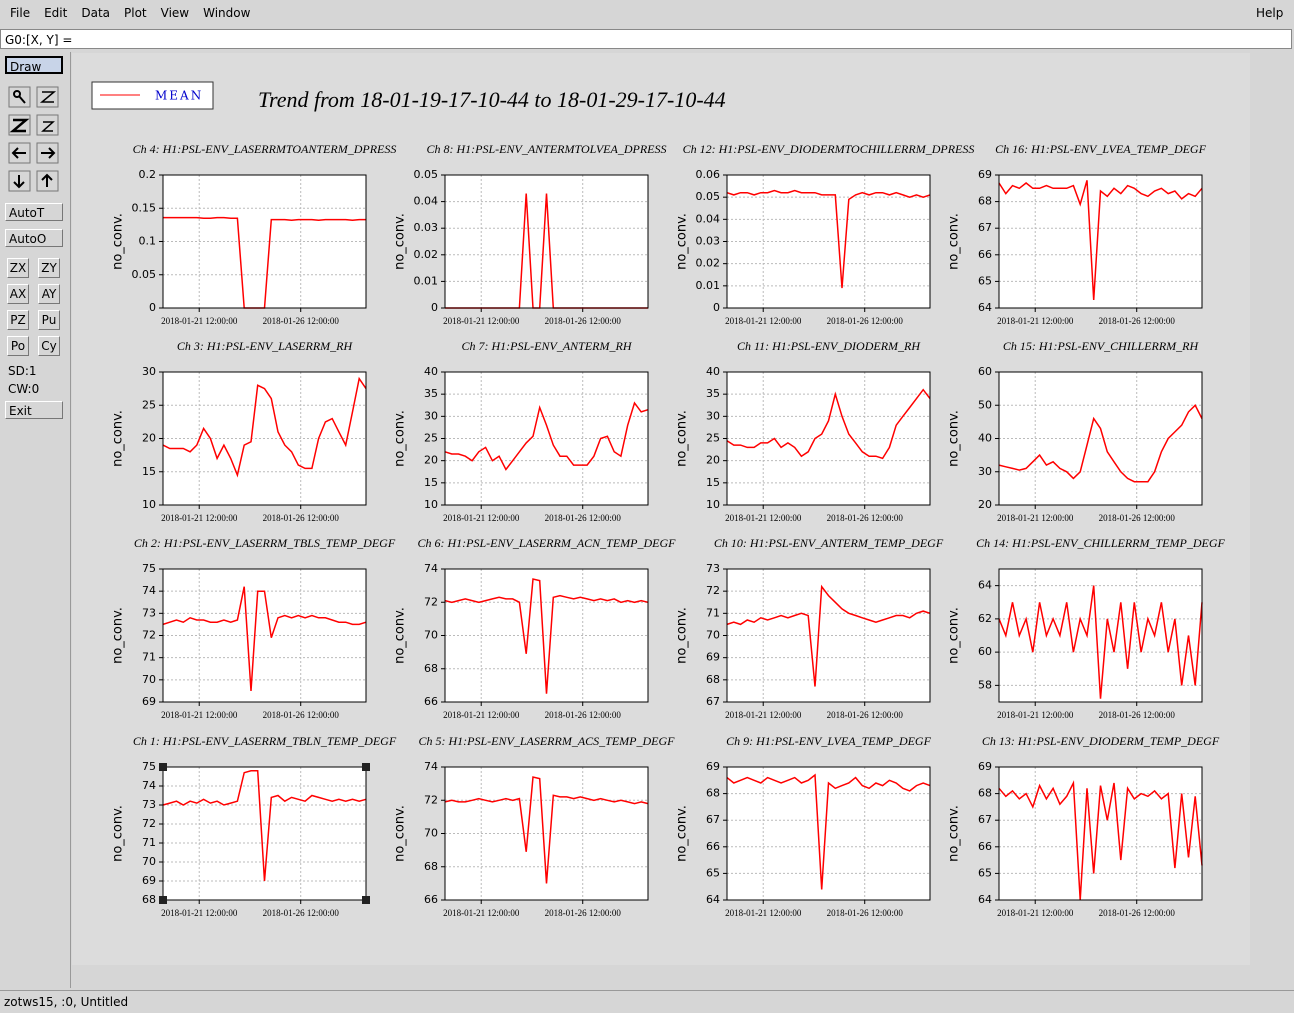  Describe the element at coordinates (149, 657) in the screenshot. I see `y-tick-label: 71` at that location.